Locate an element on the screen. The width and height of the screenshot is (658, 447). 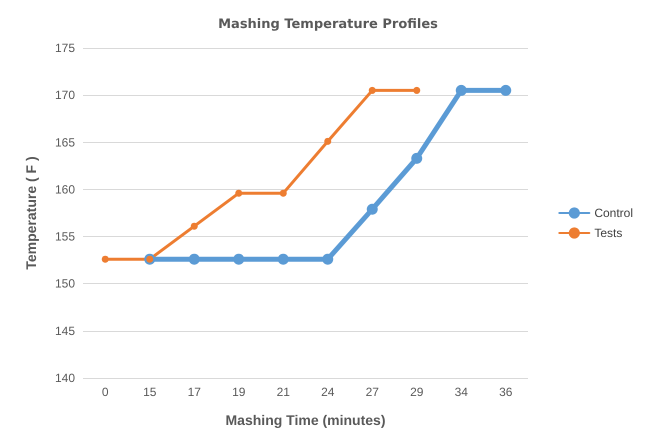
y-tick-label: 165 is located at coordinates (65, 142).